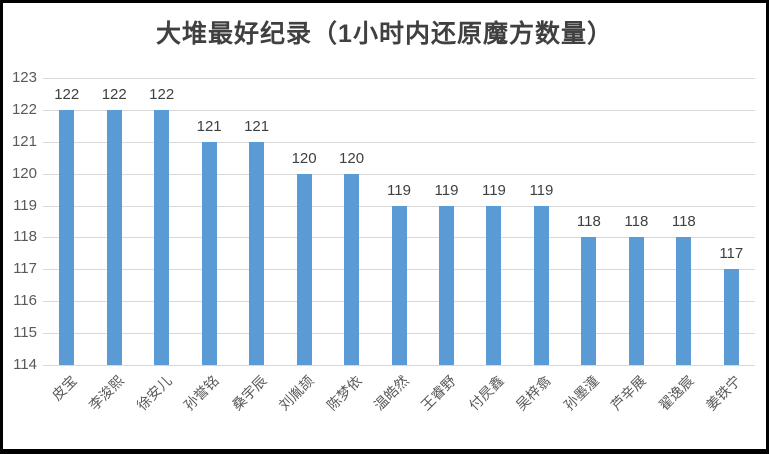 The image size is (769, 454). Describe the element at coordinates (391, 393) in the screenshot. I see `x-axis-label: 温皓然` at that location.